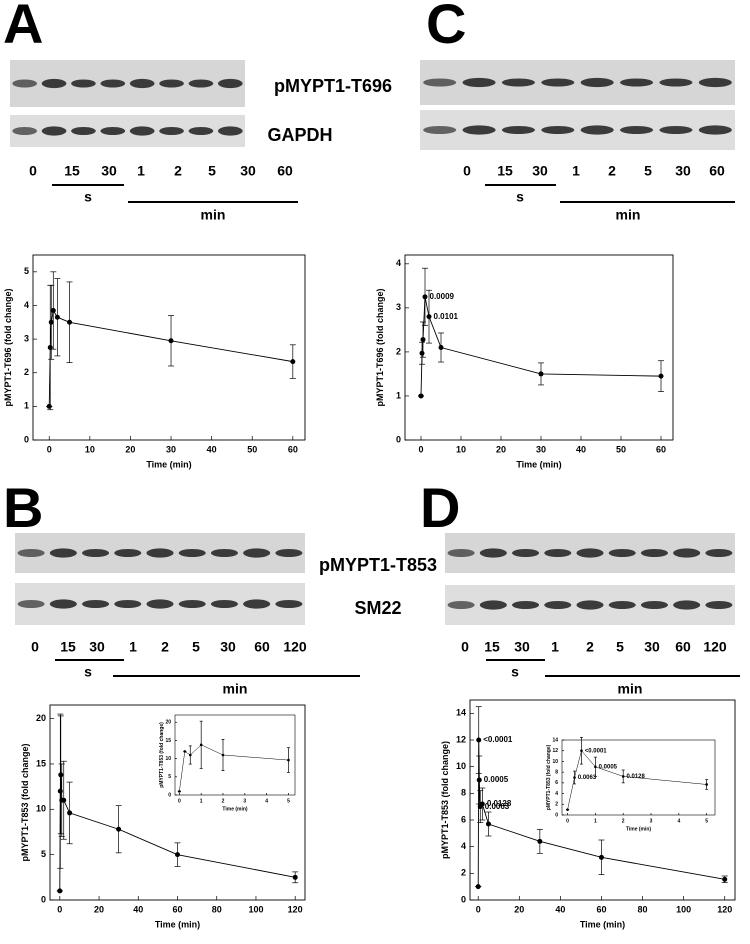 This screenshot has width=750, height=944. I want to click on p-value-label: 0.0005, so click(496, 779).